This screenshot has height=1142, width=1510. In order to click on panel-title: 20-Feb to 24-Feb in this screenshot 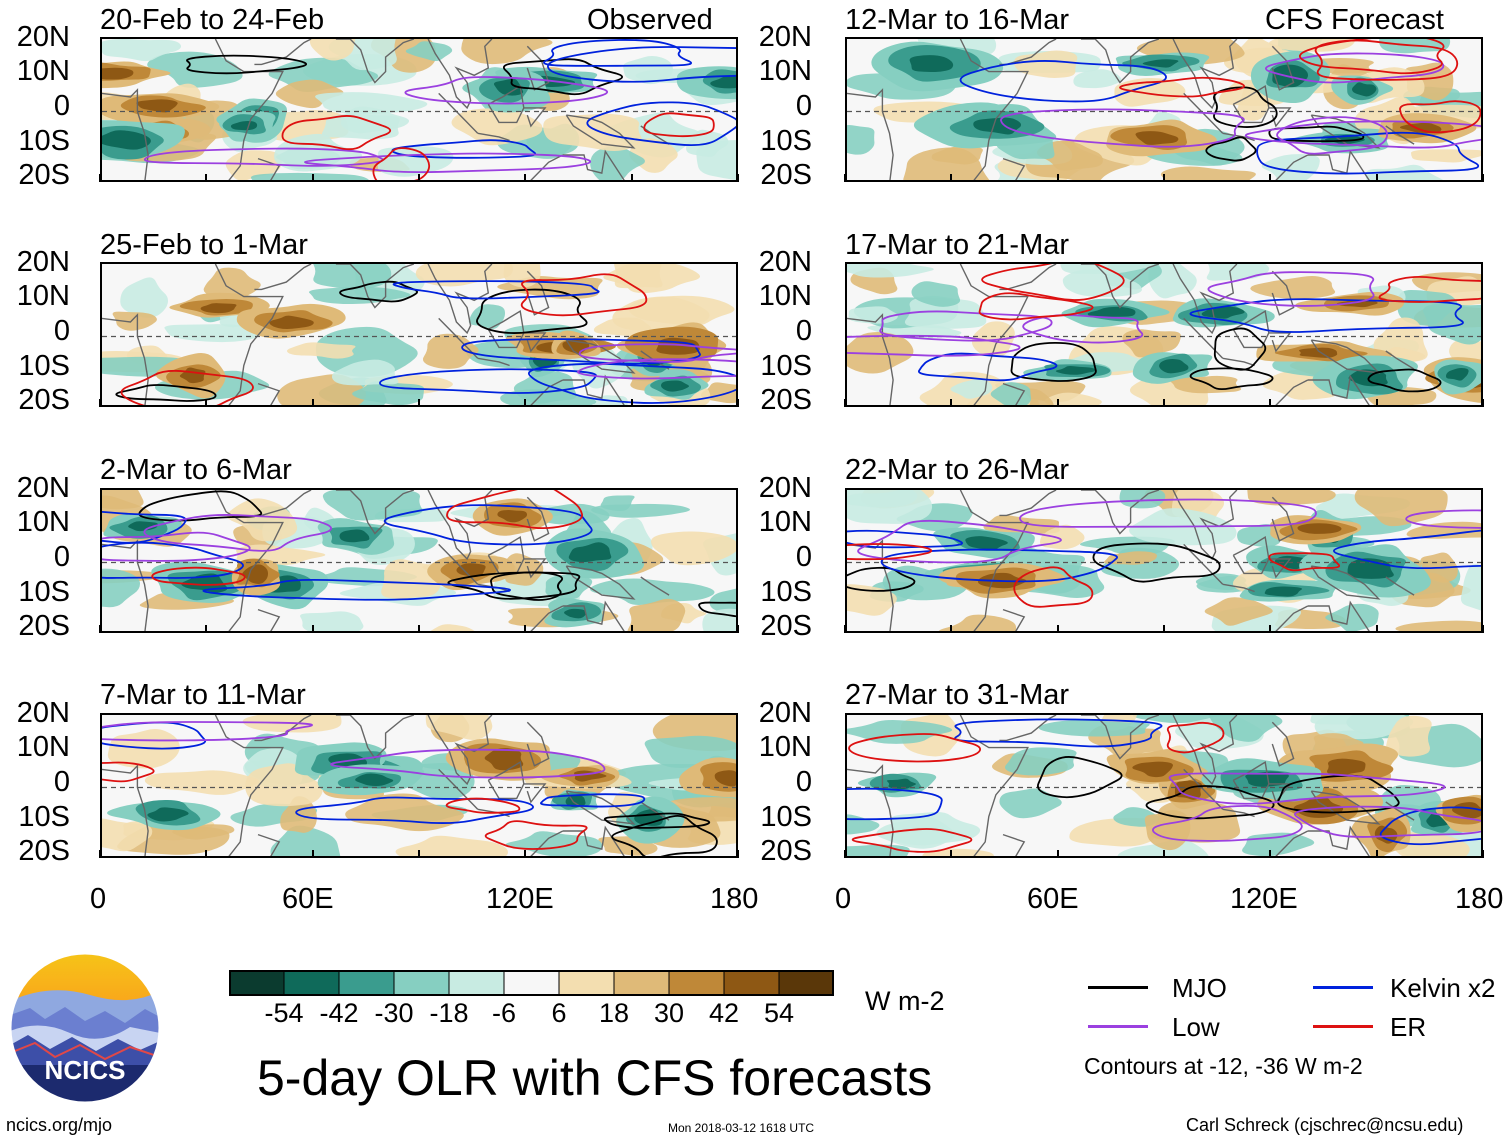, I will do `click(212, 20)`.